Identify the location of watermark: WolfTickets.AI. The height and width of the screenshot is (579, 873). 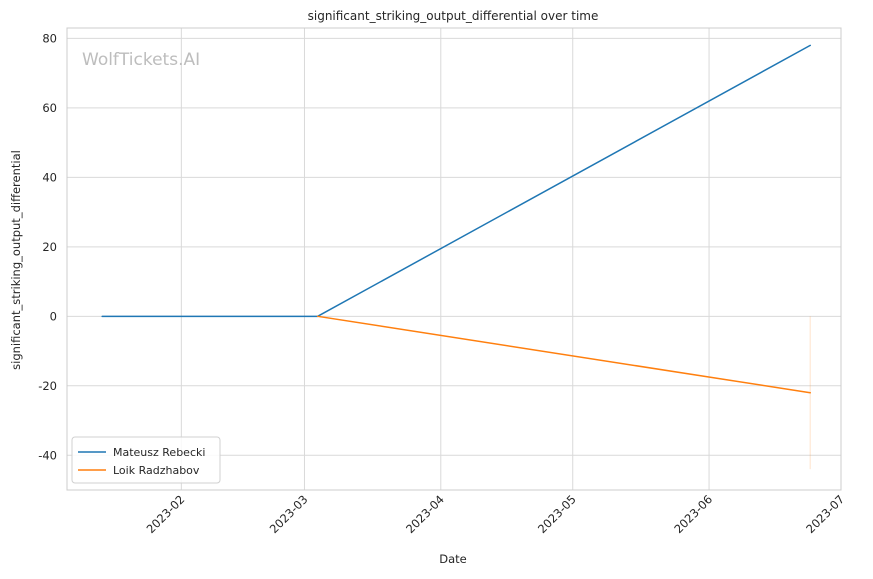
(141, 60).